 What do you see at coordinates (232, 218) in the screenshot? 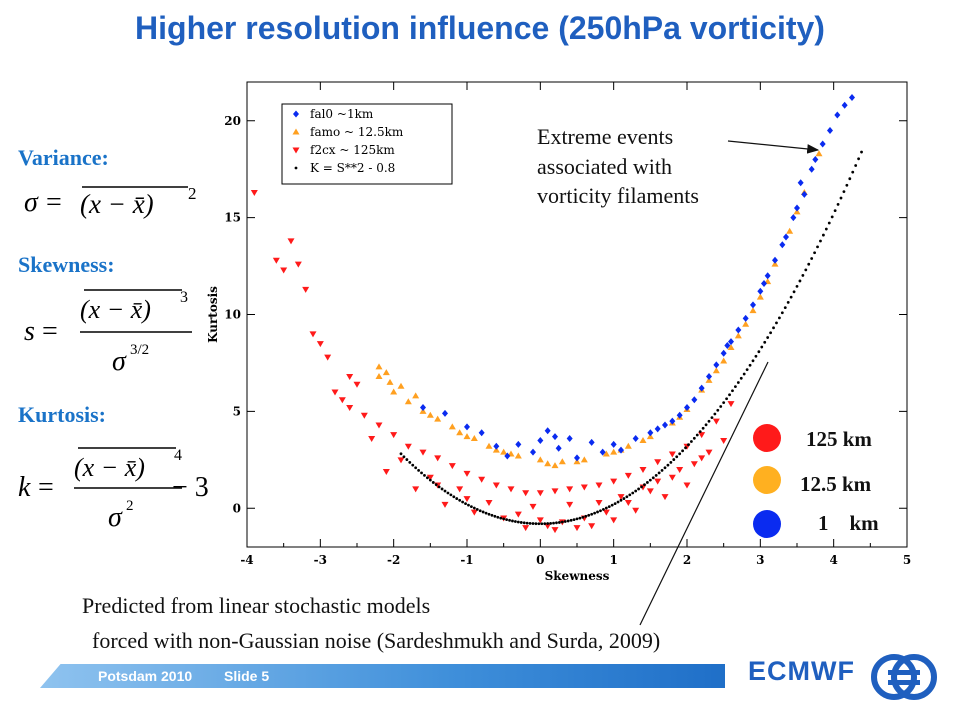
I see `y-tick-label: 15` at bounding box center [232, 218].